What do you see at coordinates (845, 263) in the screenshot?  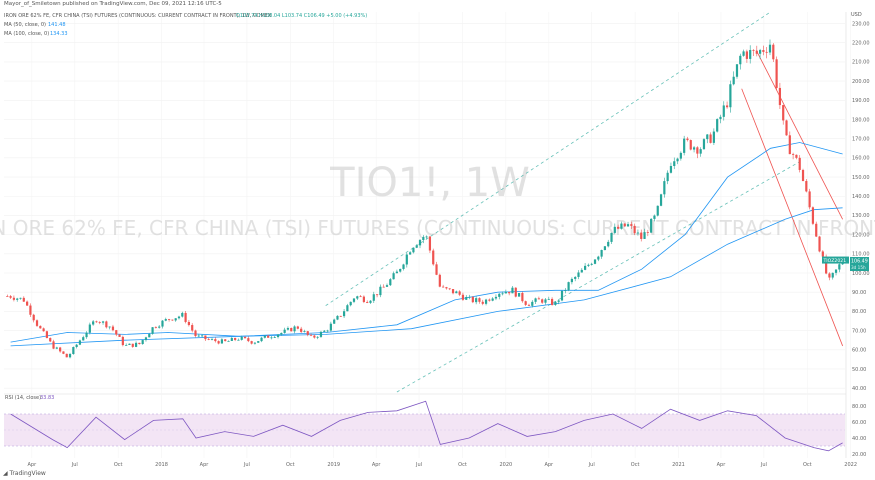 I see `last-price-tag: TIOZ2021 106.49 3d 15h` at bounding box center [845, 263].